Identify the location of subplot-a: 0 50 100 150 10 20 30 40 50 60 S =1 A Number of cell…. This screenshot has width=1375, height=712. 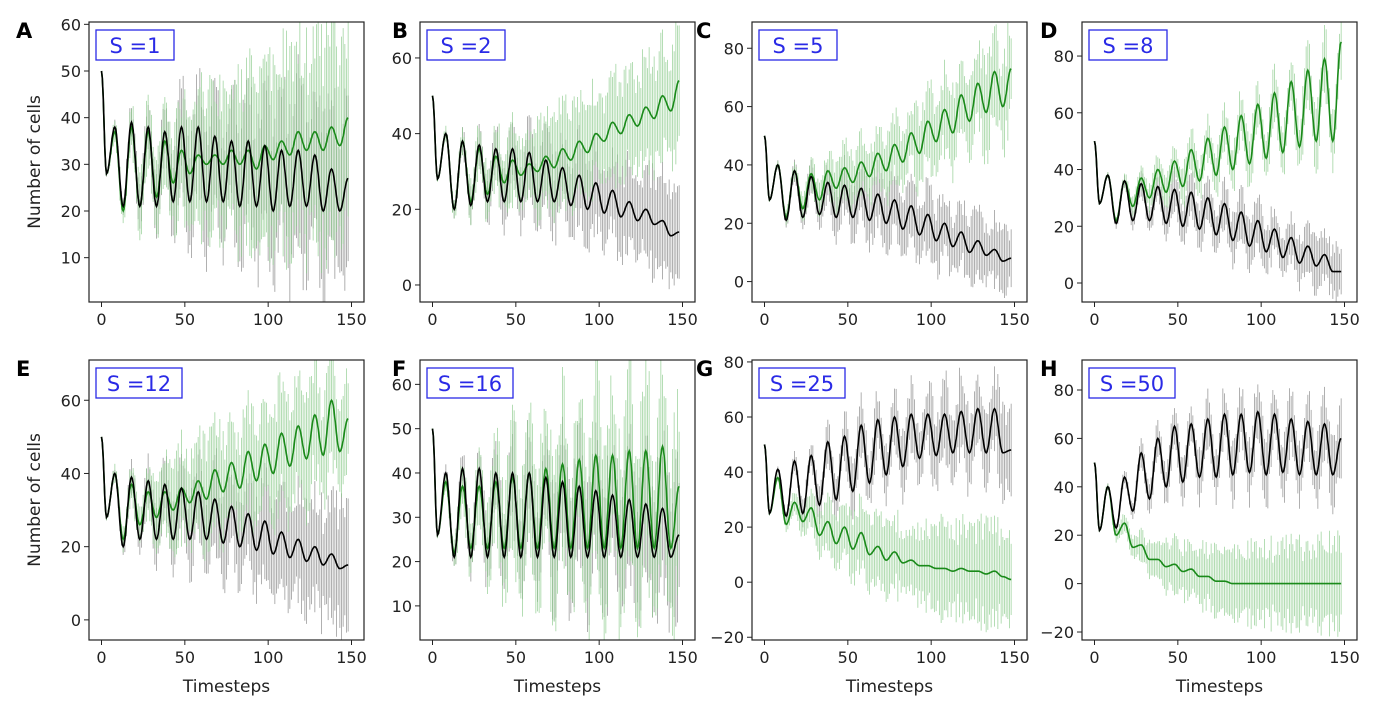
(191, 172).